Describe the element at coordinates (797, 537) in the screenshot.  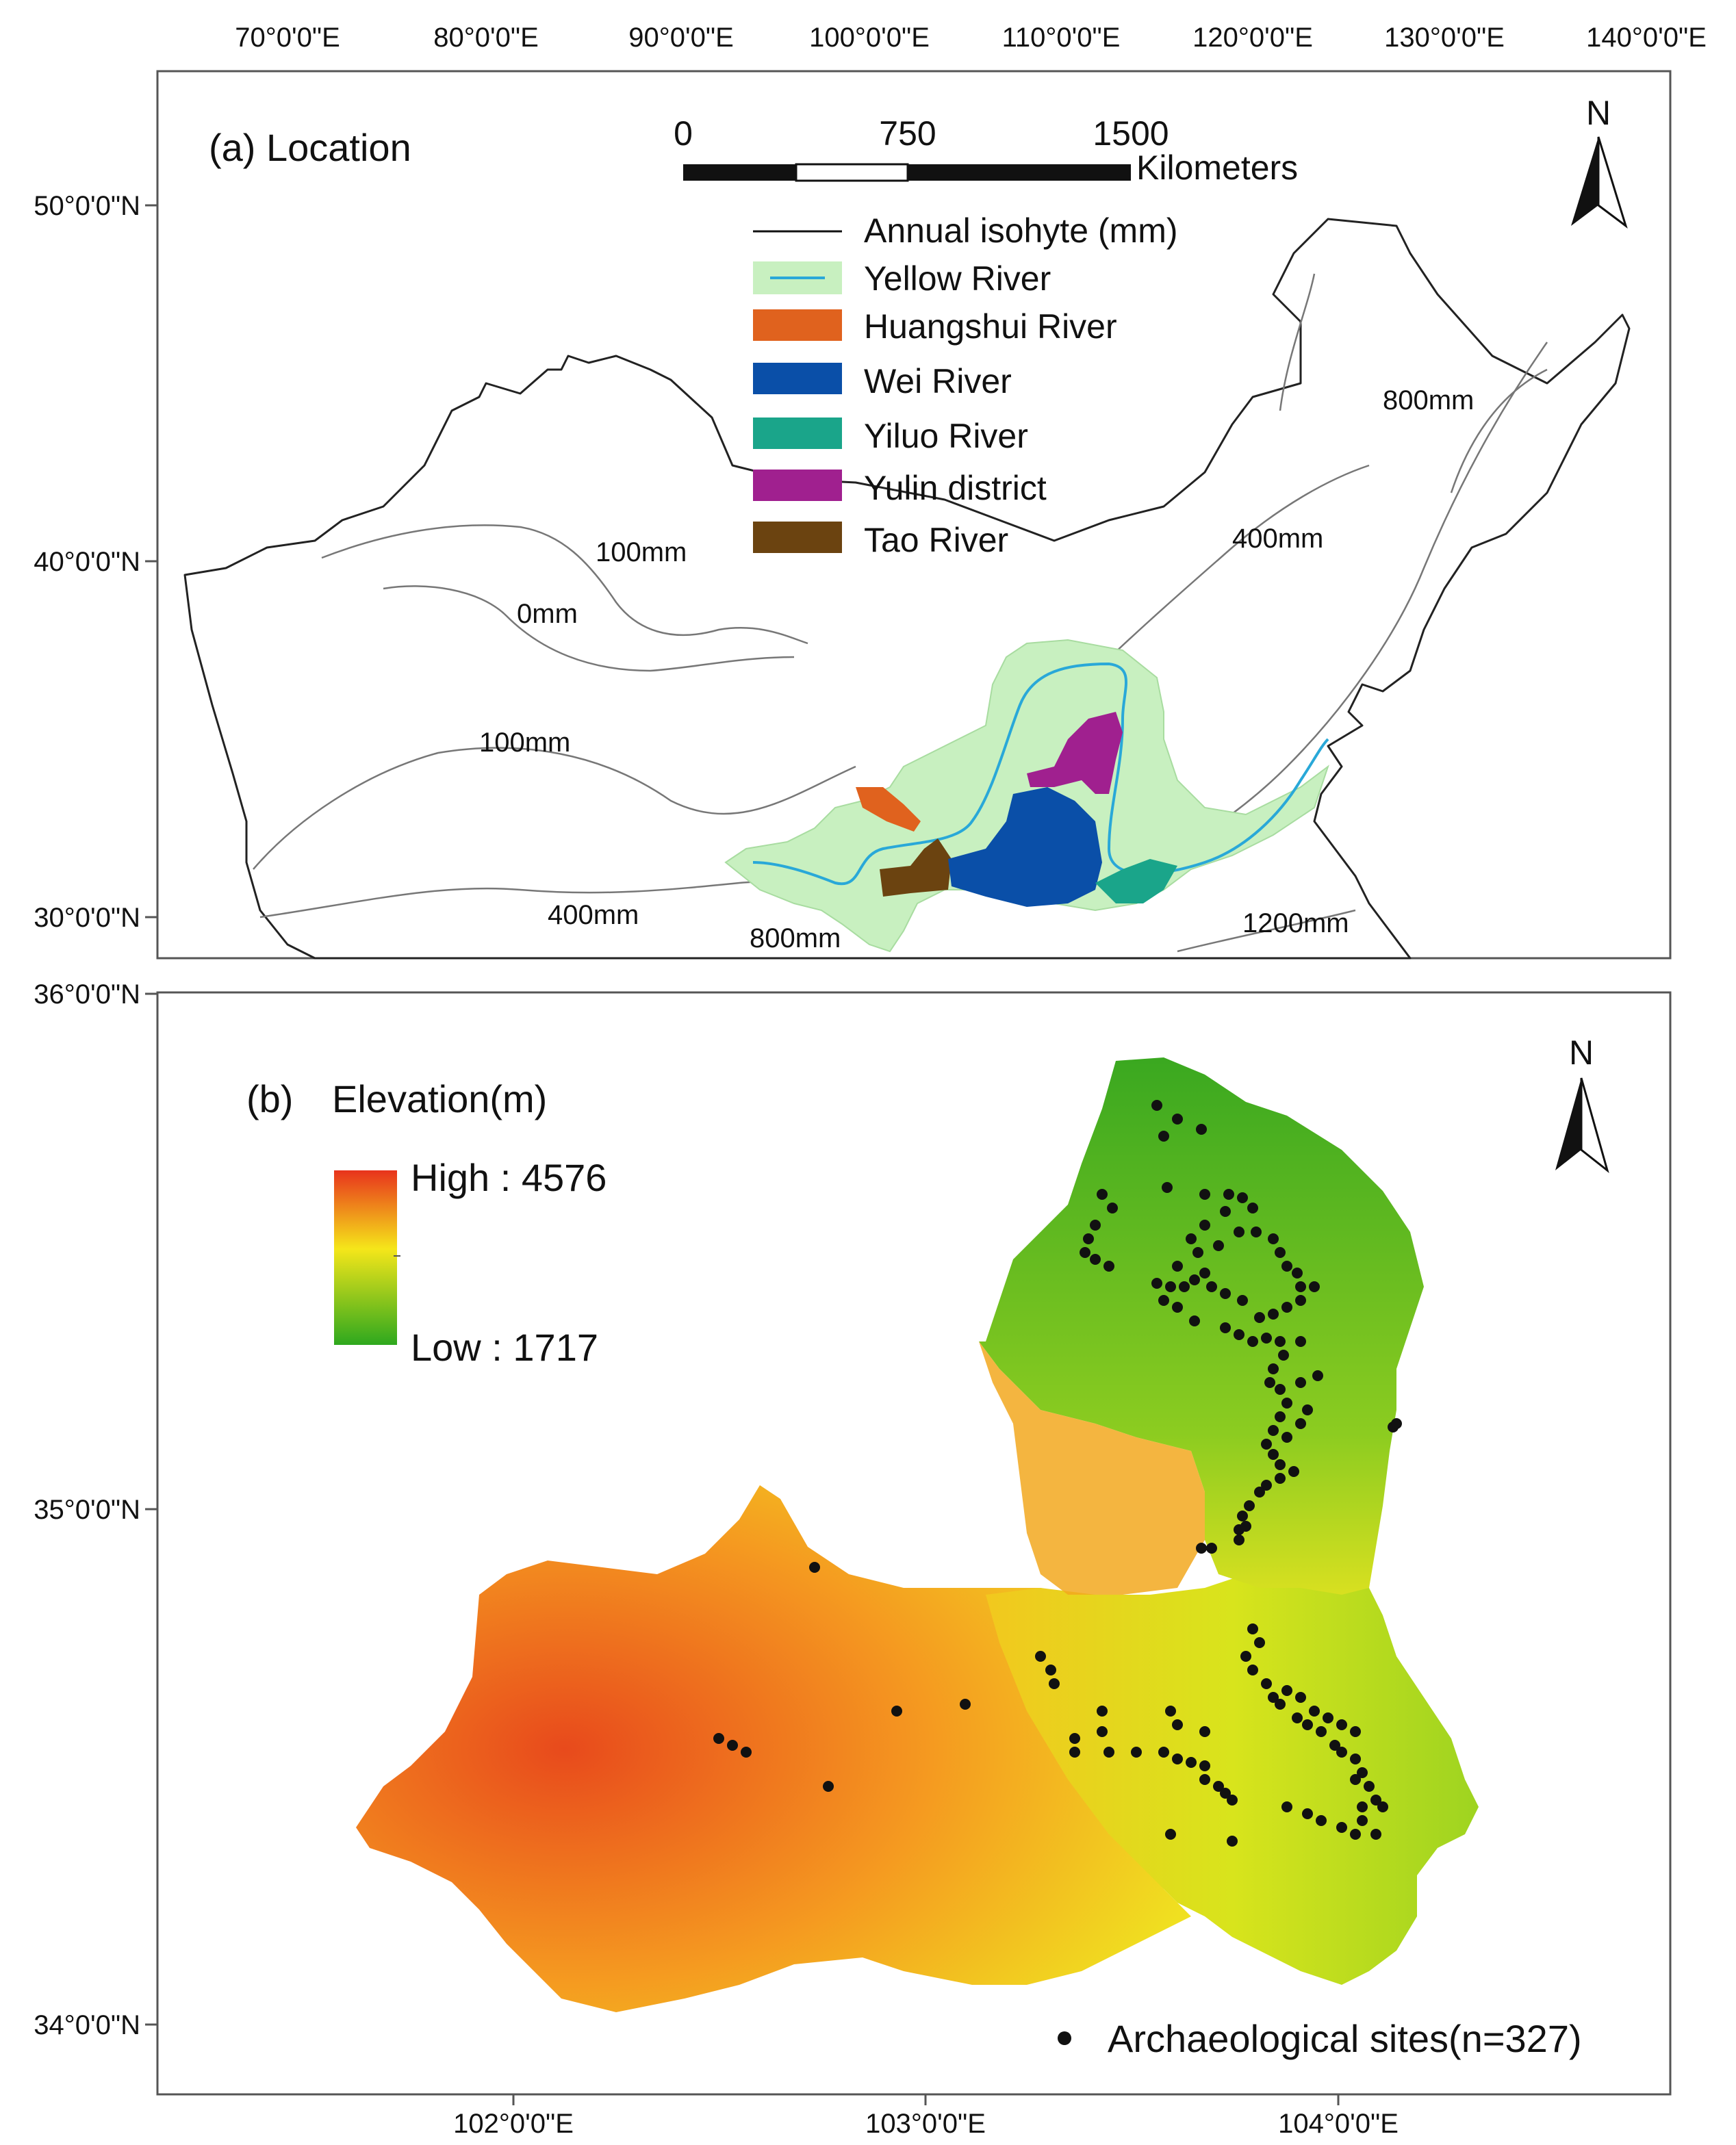
I see `tao-river-swatch` at that location.